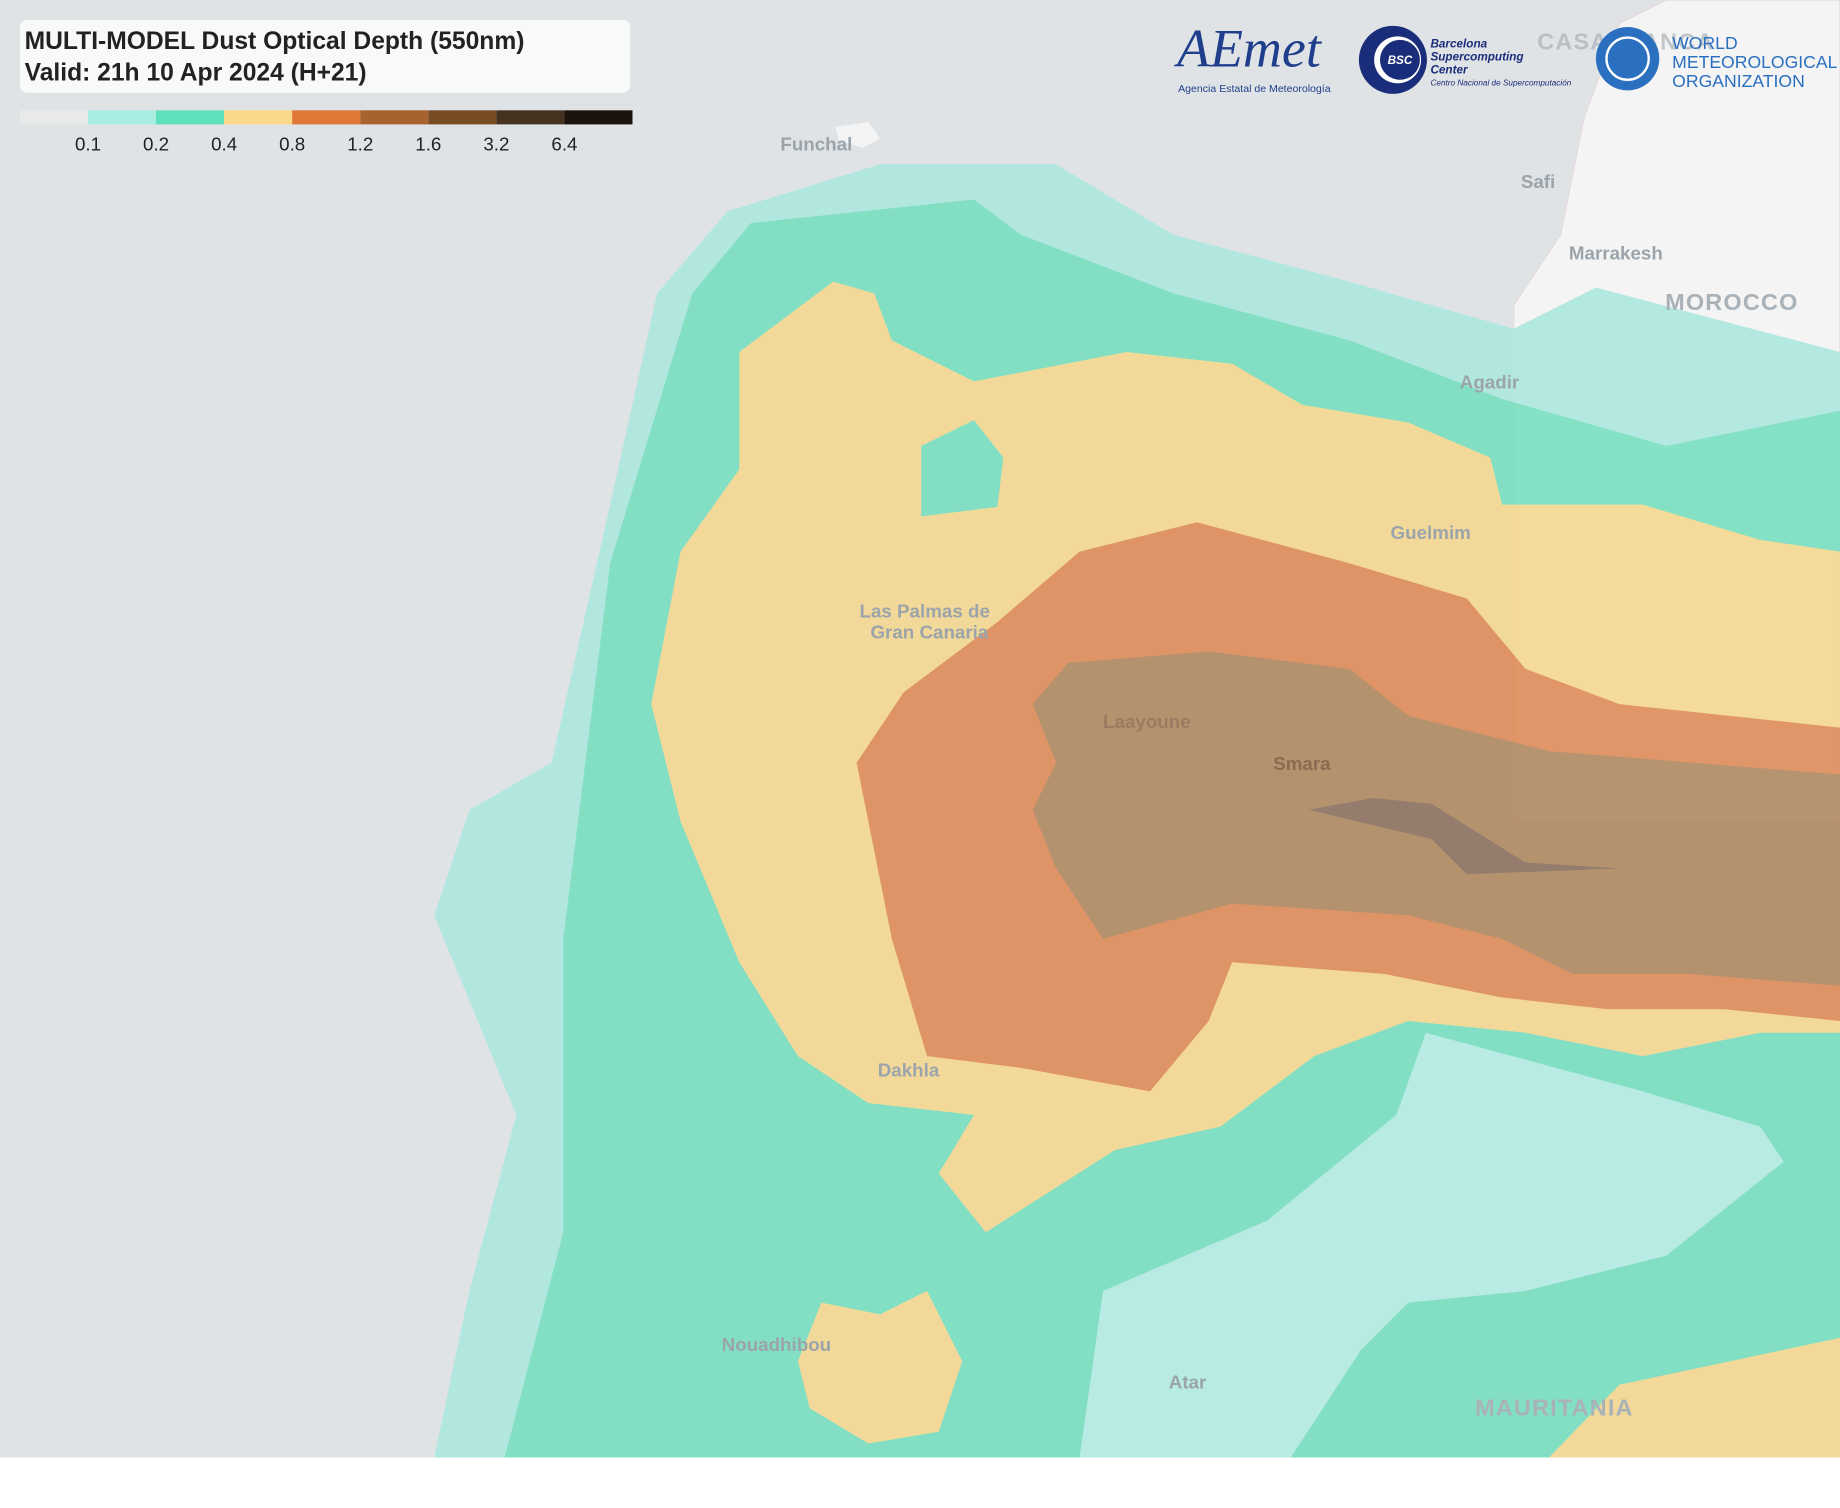 The width and height of the screenshot is (1840, 1508). Describe the element at coordinates (1254, 89) in the screenshot. I see `aemet-subtitle: Agencia Estatal de Meteorología` at that location.